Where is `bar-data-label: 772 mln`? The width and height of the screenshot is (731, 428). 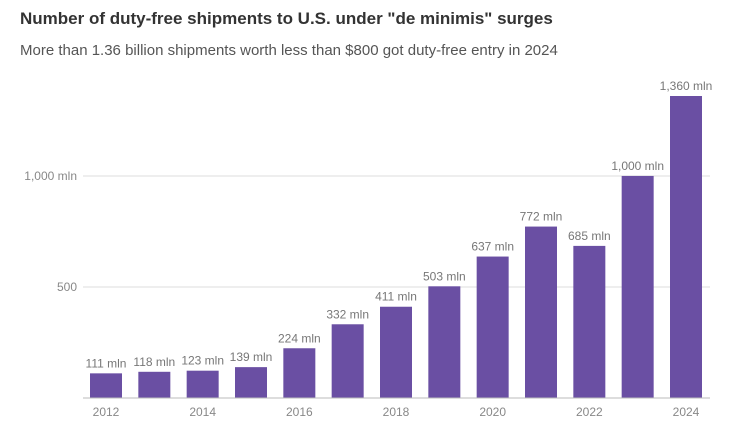 bar-data-label: 772 mln is located at coordinates (541, 217).